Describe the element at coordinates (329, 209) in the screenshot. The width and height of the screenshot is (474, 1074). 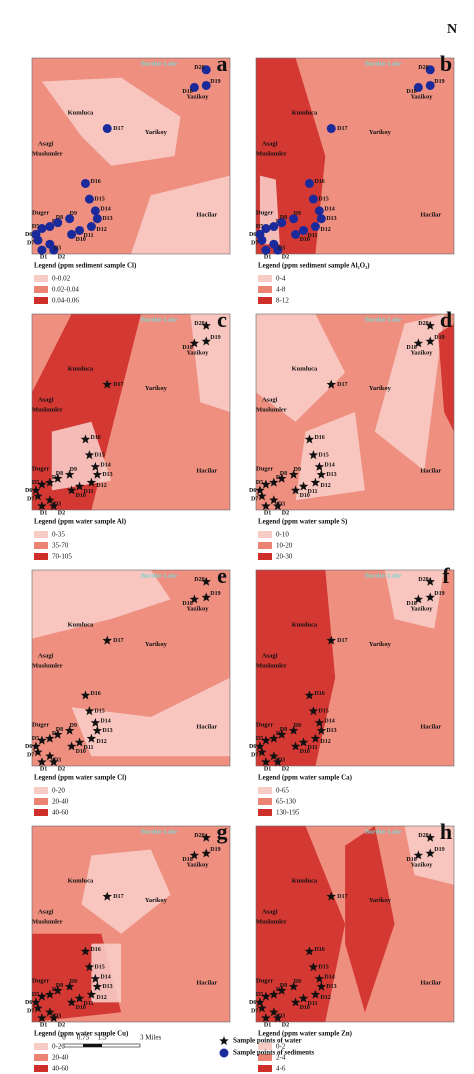
I see `point-label: D14` at that location.